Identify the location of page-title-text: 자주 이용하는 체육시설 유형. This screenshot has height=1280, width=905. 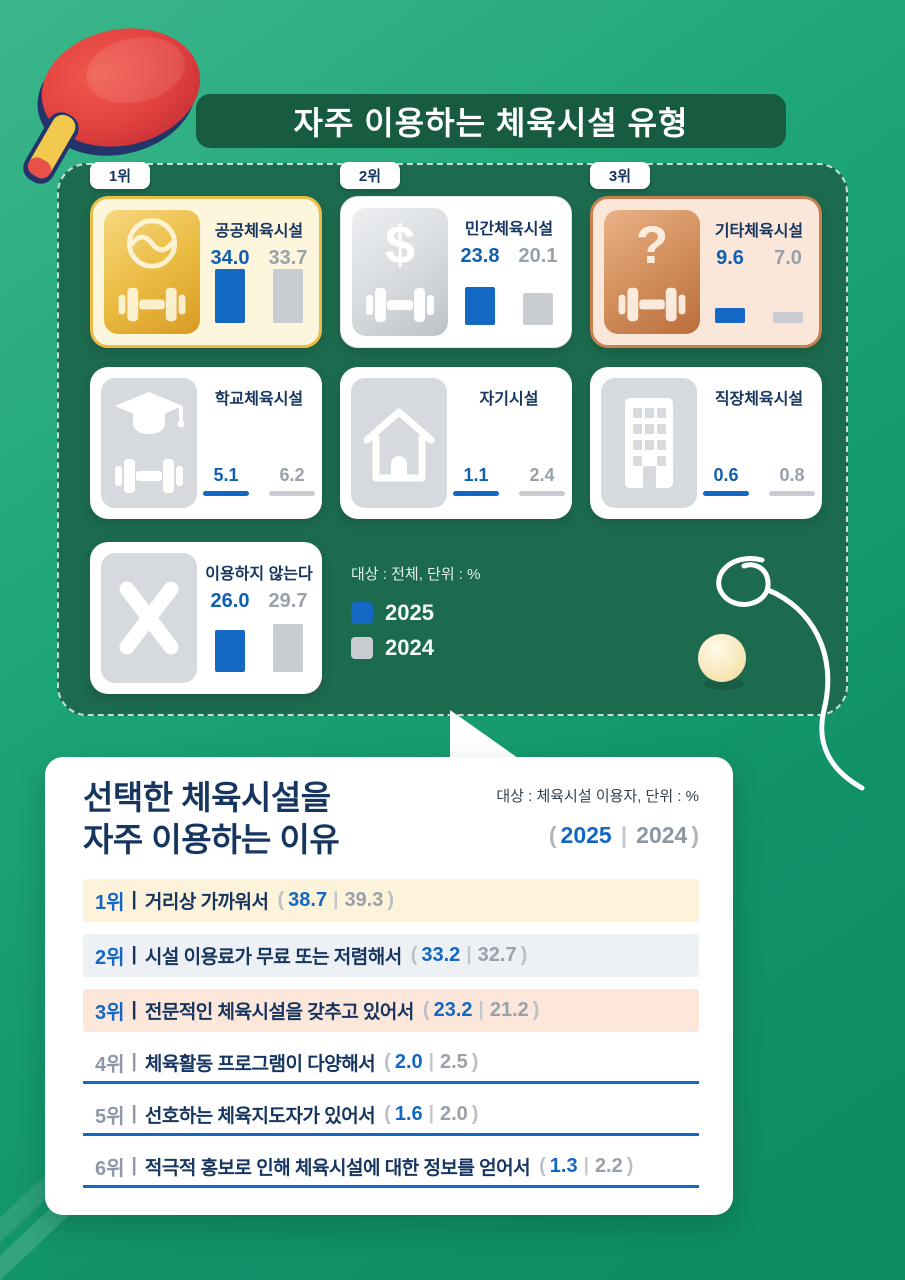
(491, 123).